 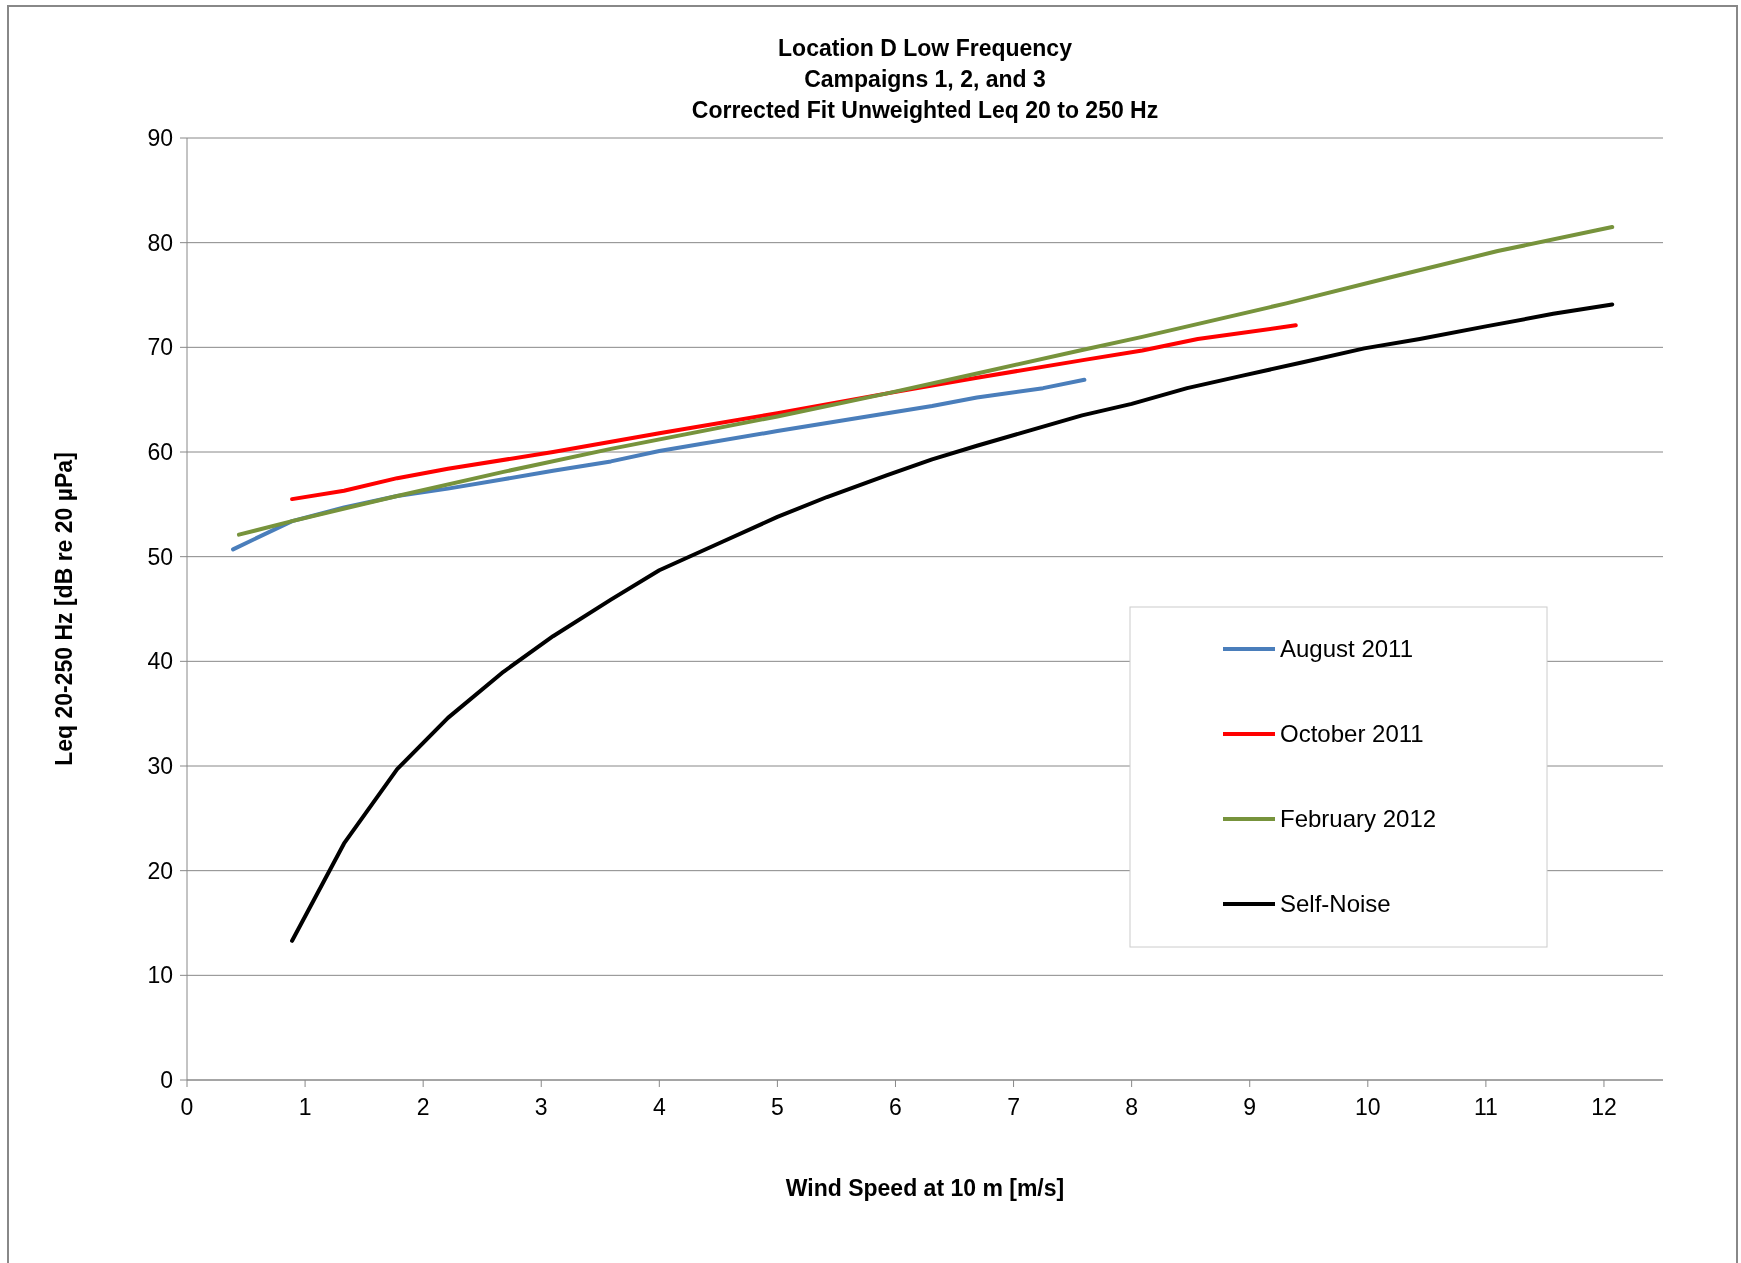 I want to click on x-tick-label: 0, so click(x=187, y=1107).